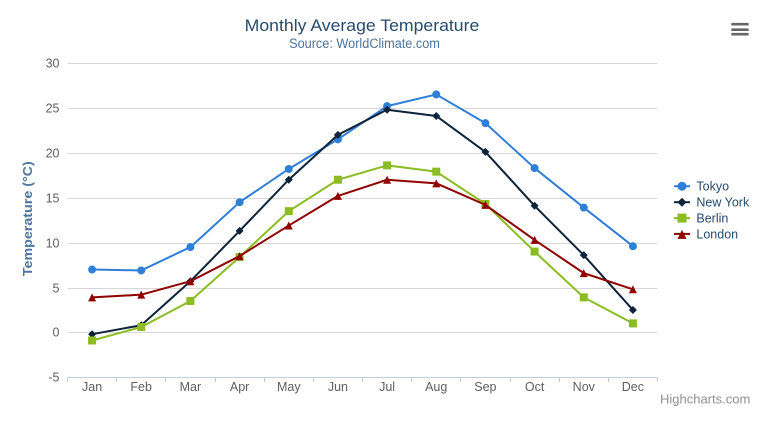  I want to click on svg-text: Jun, so click(338, 387).